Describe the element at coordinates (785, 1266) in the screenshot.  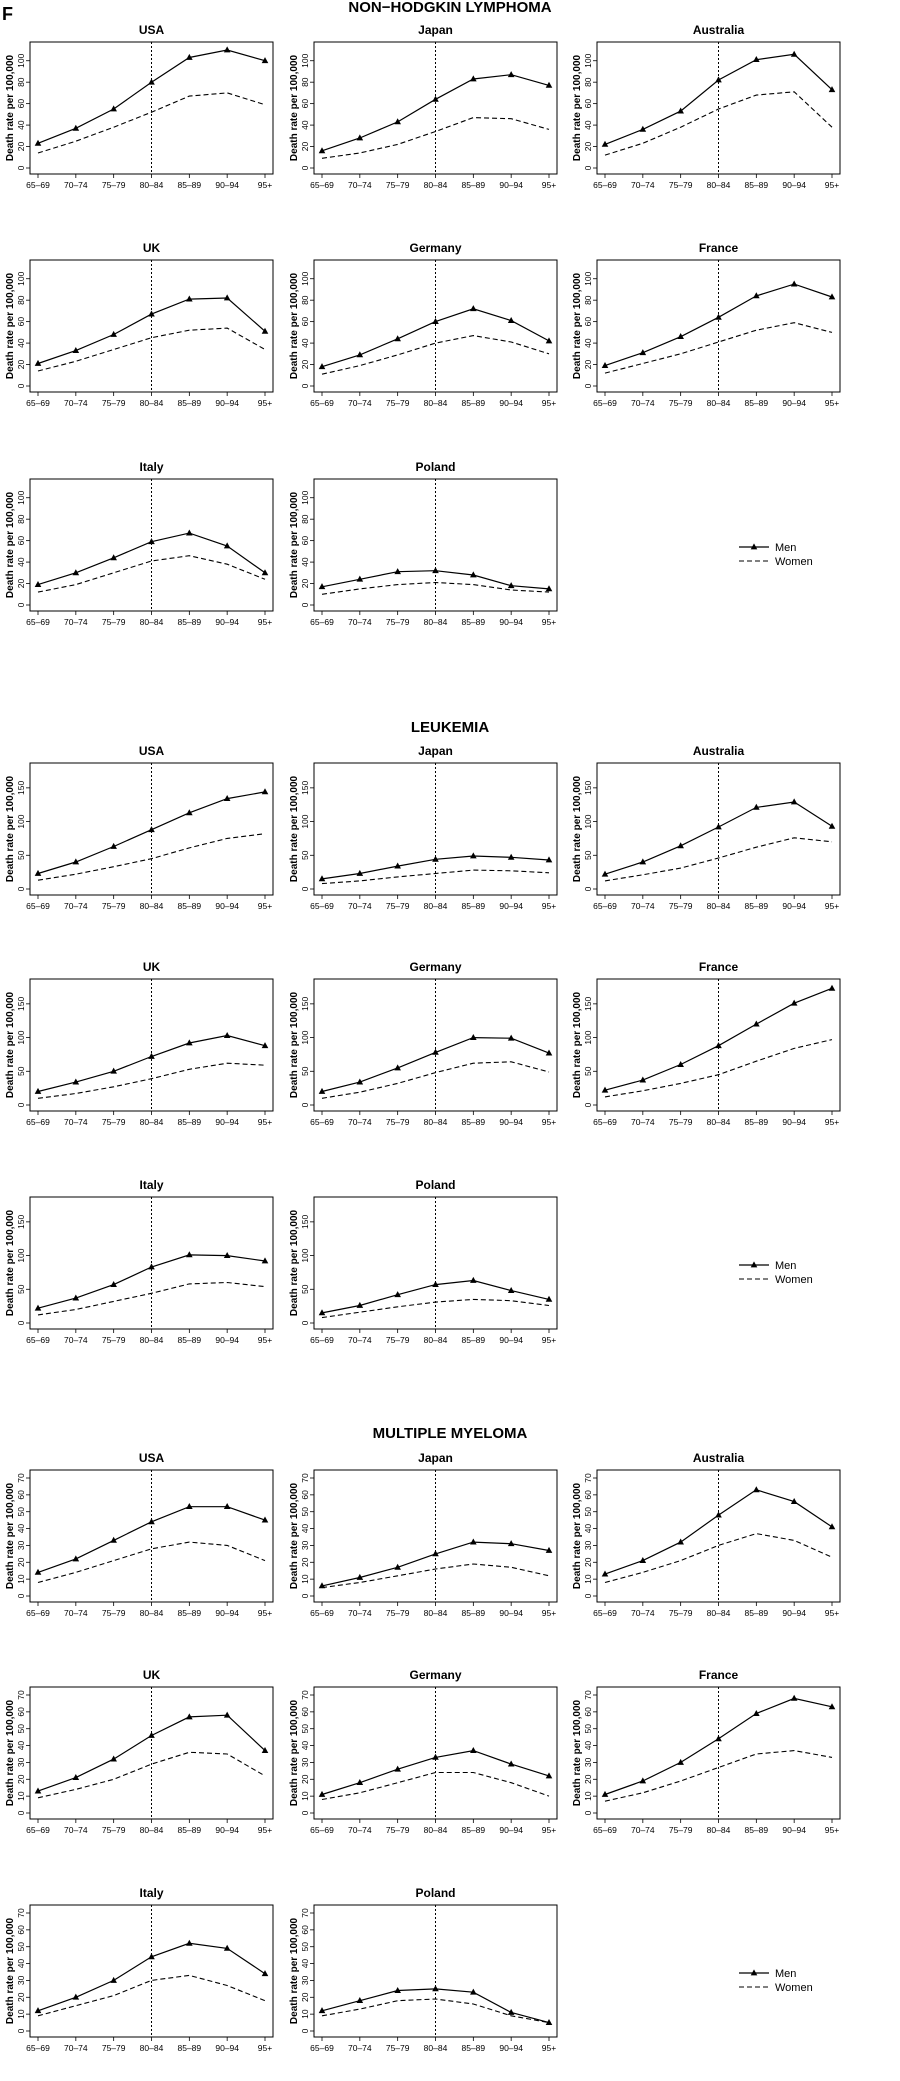
I see `legend-label-men: Men` at that location.